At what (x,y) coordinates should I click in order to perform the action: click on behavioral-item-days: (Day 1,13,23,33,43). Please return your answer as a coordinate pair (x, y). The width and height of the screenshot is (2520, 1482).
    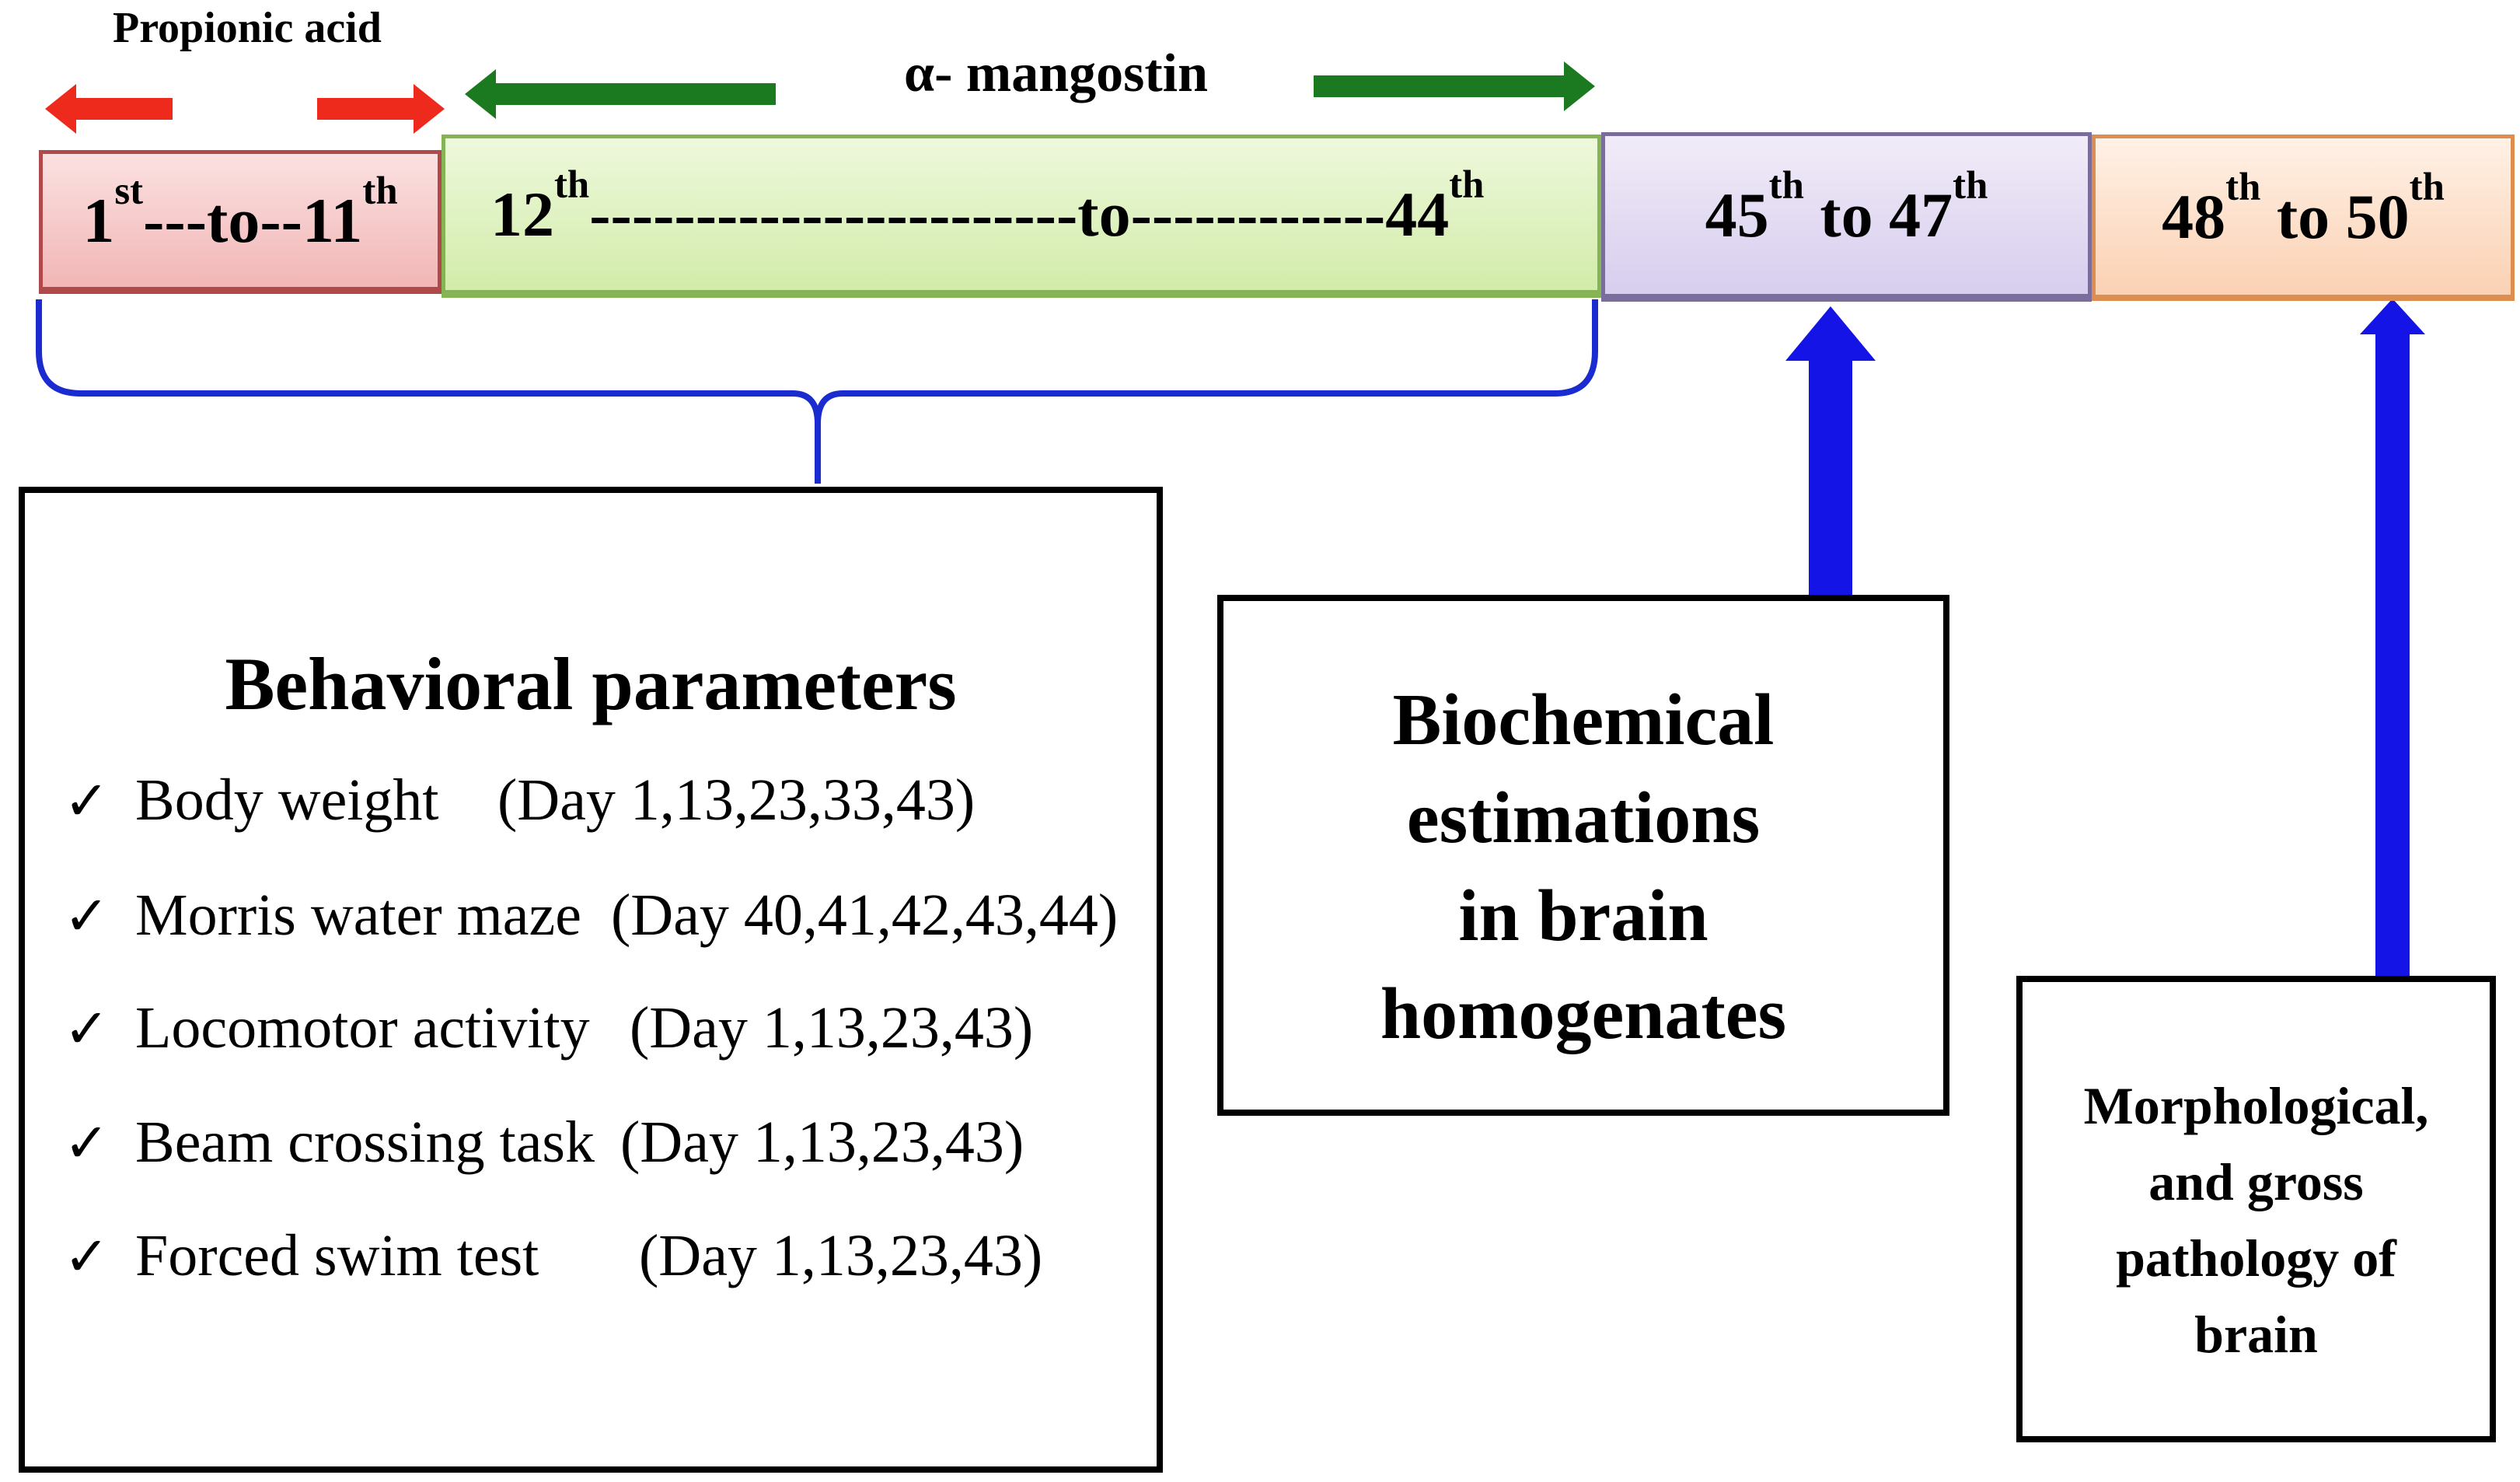
    Looking at the image, I should click on (736, 800).